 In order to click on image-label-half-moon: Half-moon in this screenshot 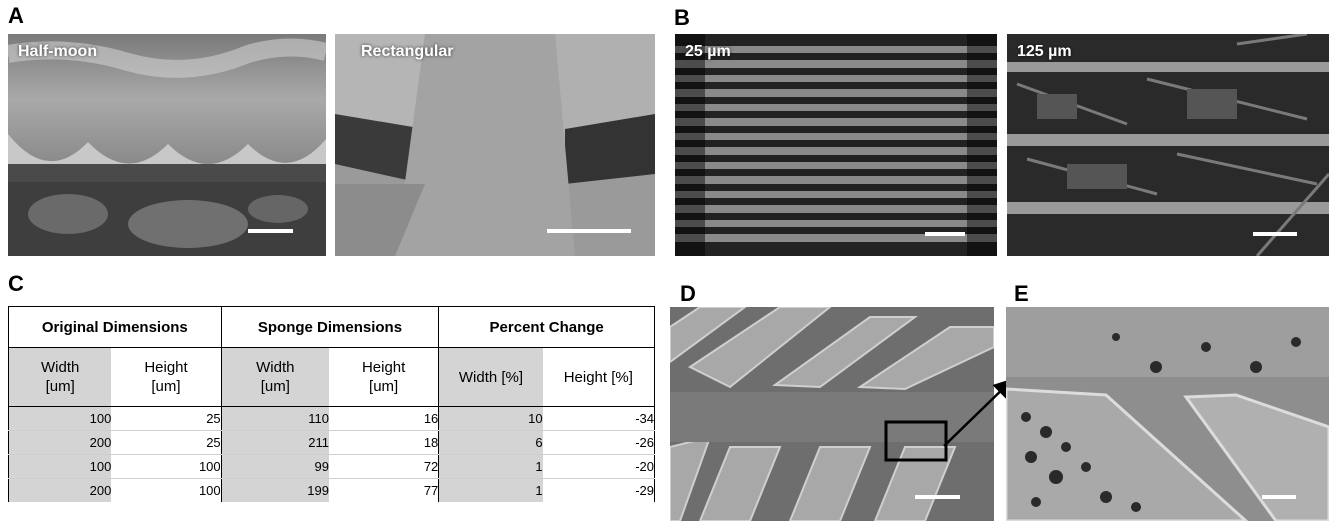, I will do `click(58, 51)`.